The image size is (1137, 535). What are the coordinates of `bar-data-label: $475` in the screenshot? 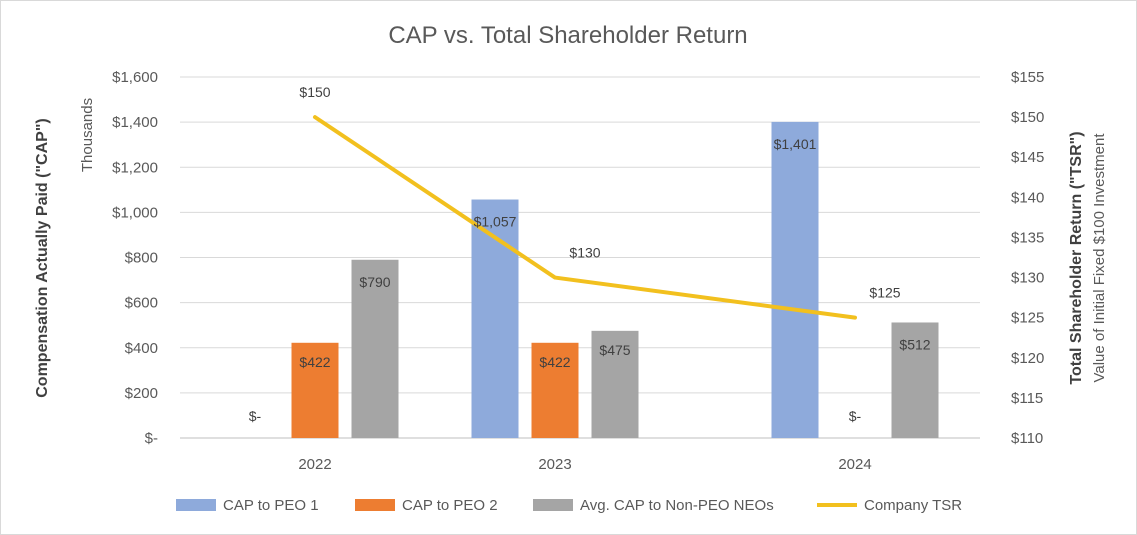 It's located at (614, 350).